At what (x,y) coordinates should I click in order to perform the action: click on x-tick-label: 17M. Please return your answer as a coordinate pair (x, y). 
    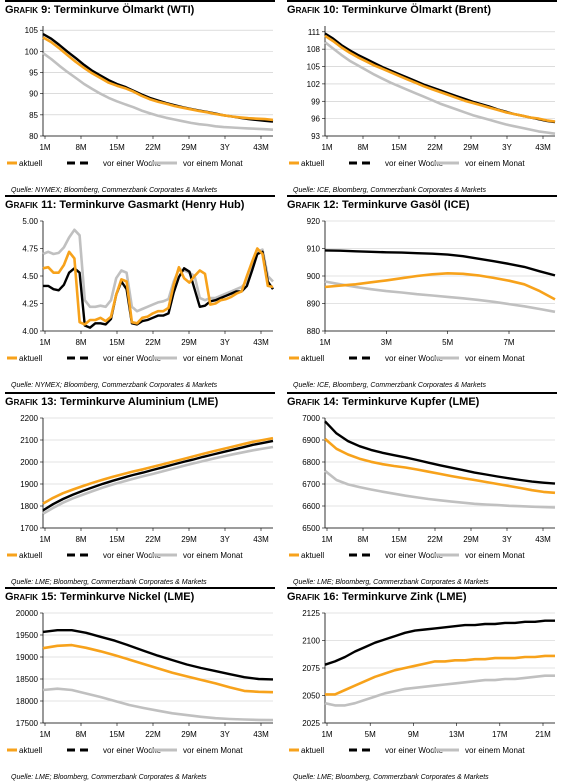
    Looking at the image, I should click on (500, 734).